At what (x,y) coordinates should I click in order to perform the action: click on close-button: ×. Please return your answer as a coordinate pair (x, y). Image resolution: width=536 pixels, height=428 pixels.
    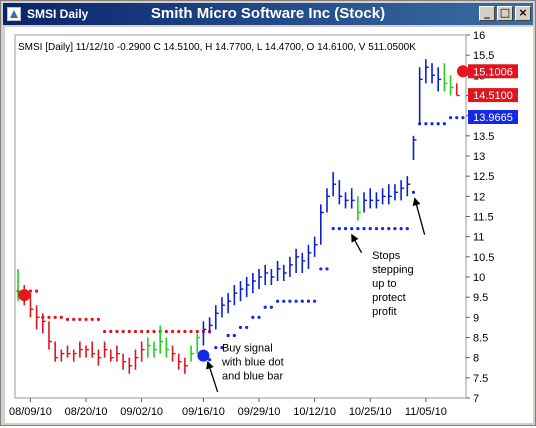
    Looking at the image, I should click on (523, 13).